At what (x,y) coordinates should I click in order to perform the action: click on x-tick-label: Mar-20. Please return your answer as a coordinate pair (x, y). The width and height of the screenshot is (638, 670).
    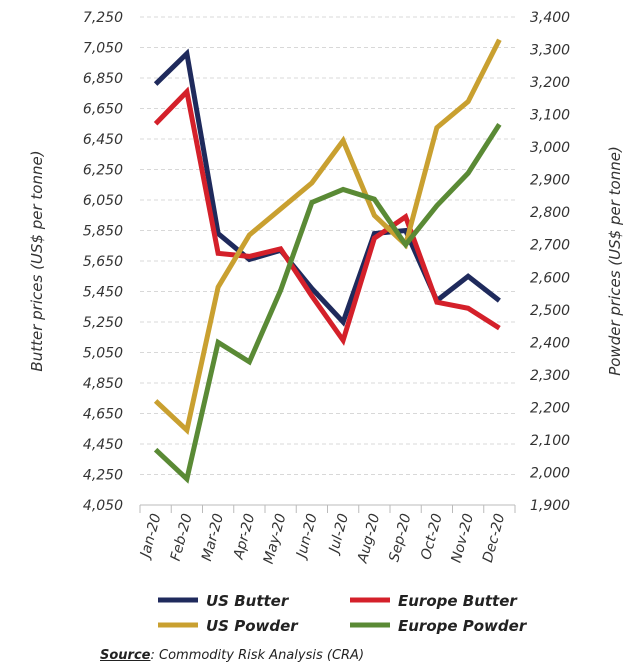
    Looking at the image, I should click on (213, 537).